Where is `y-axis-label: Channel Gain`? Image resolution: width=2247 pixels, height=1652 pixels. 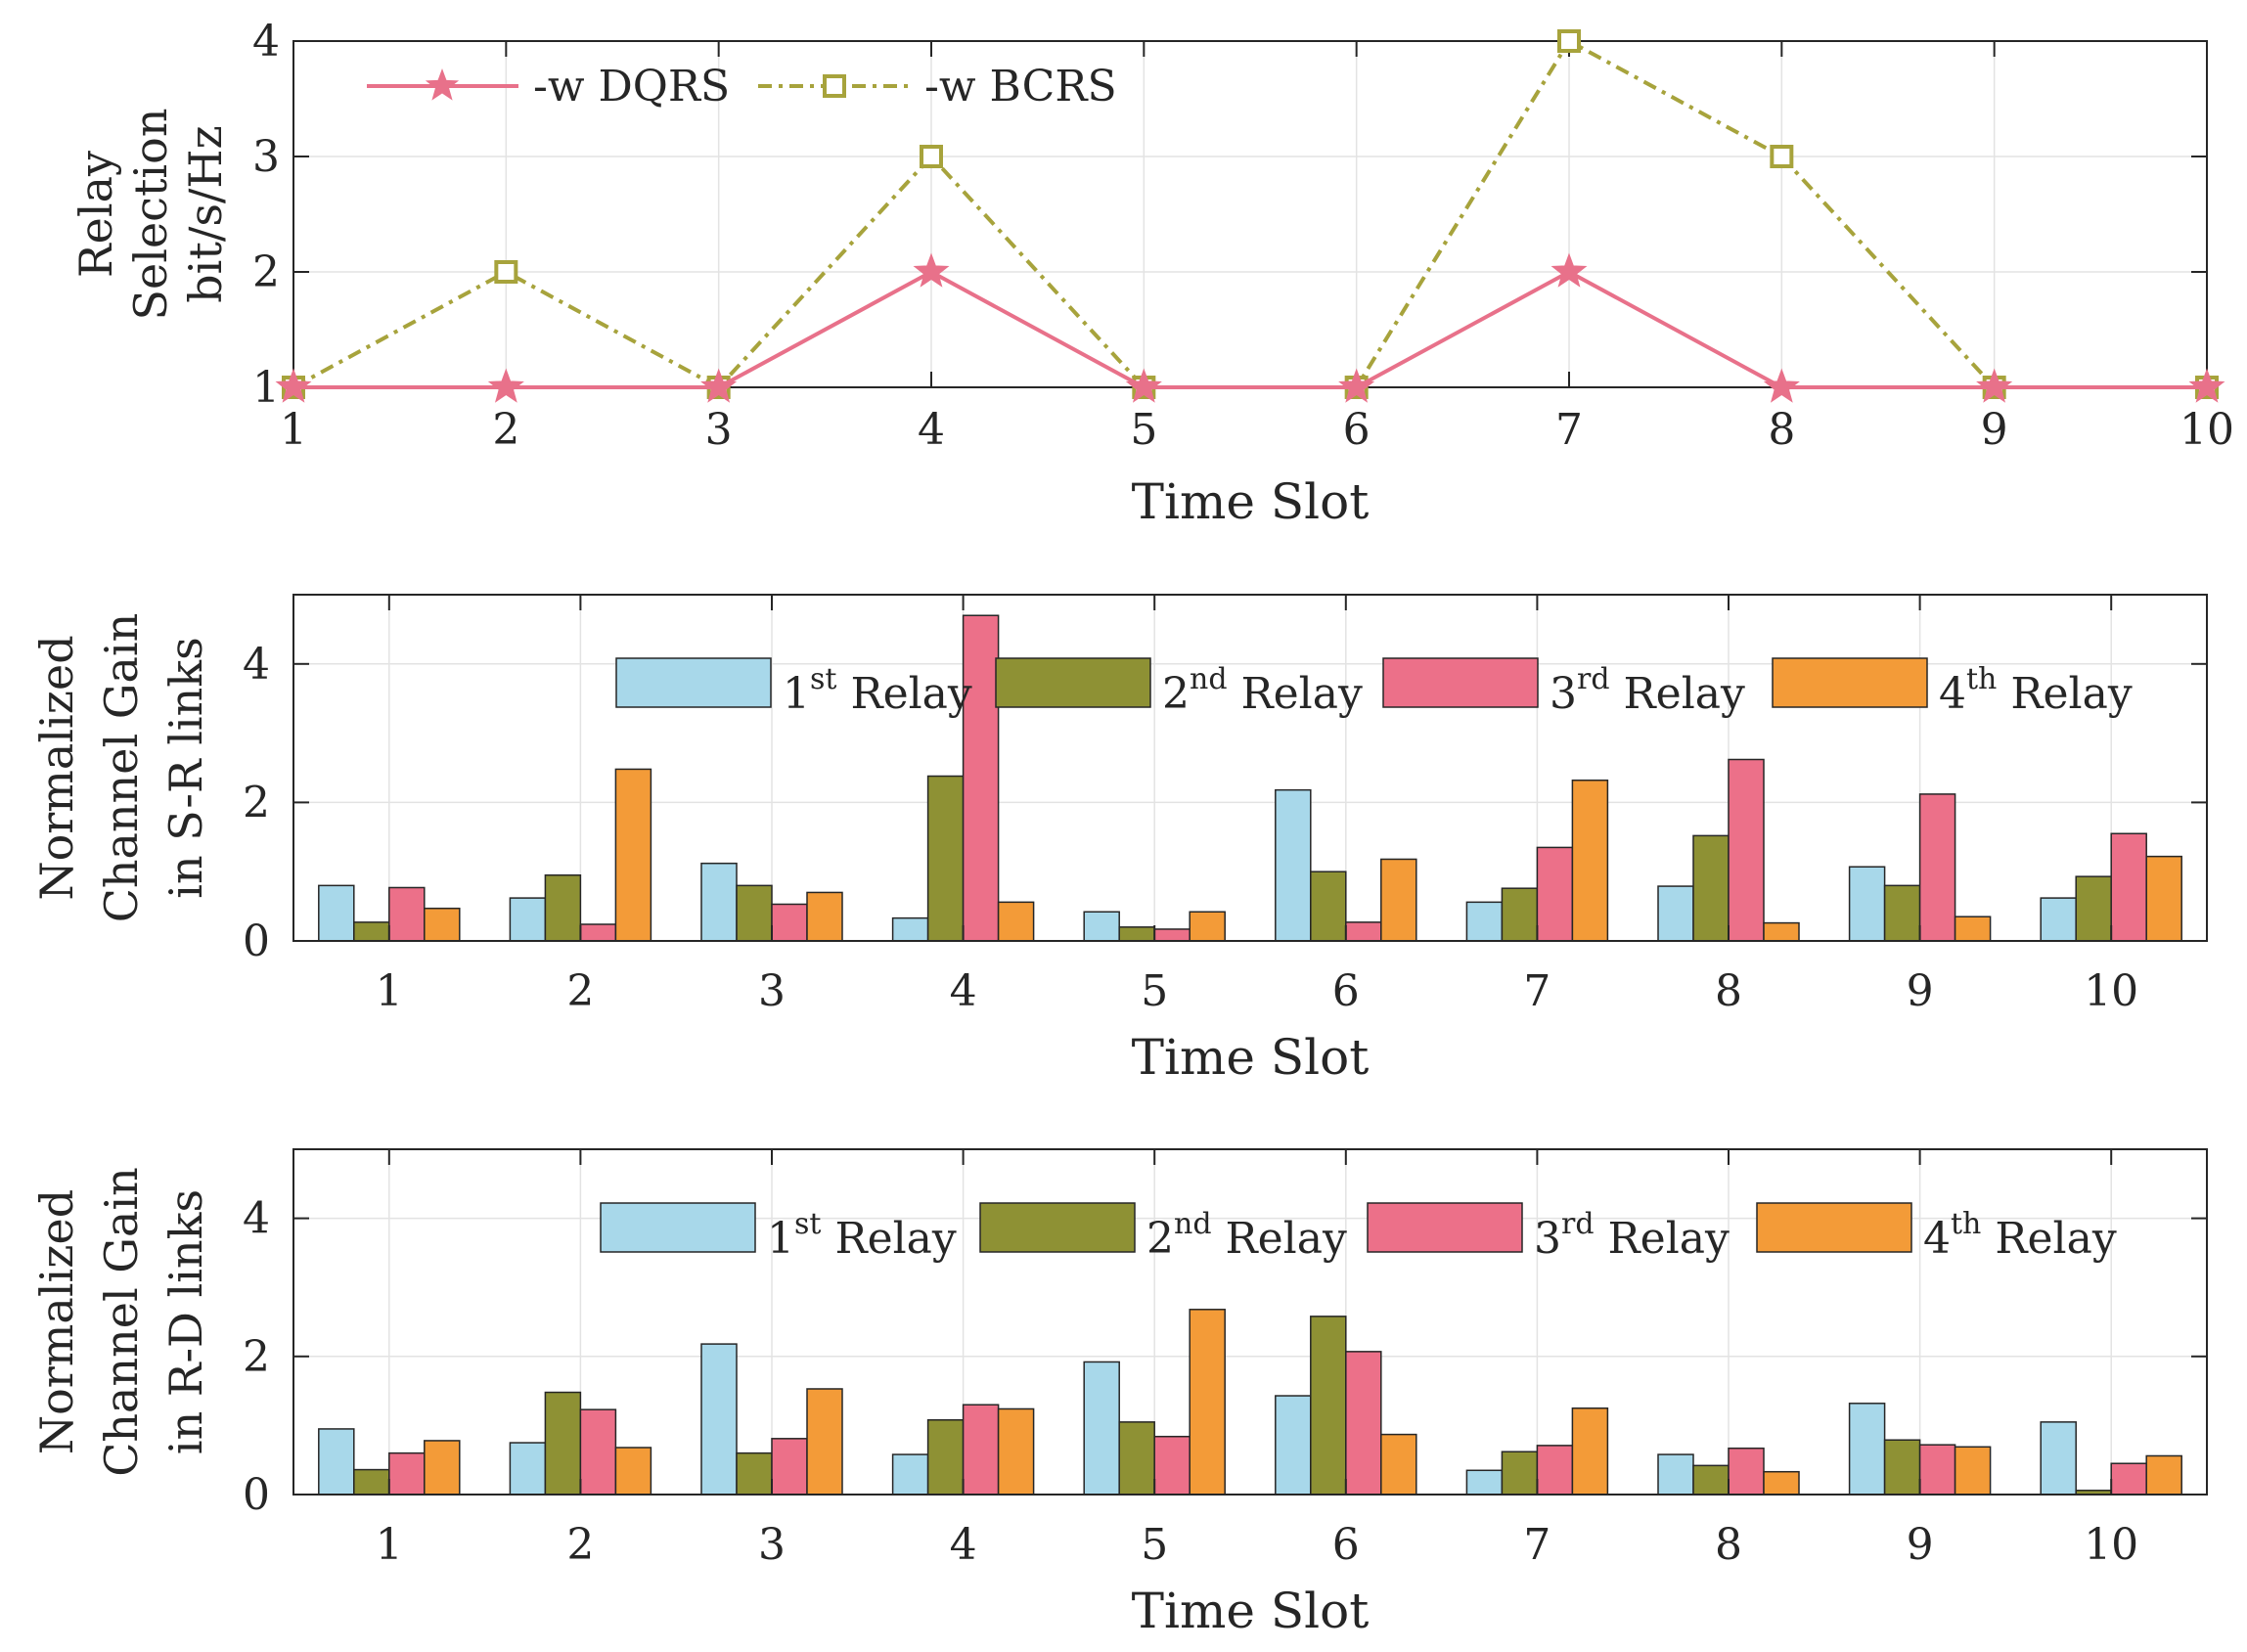 y-axis-label: Channel Gain is located at coordinates (121, 1322).